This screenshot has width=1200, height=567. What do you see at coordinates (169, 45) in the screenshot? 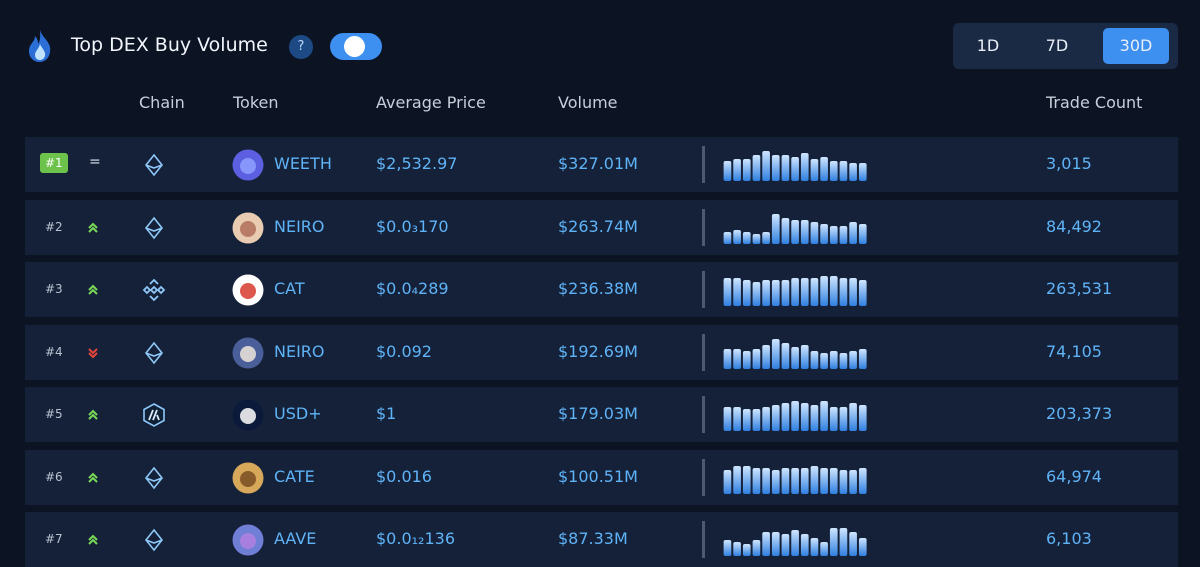
I see `title: Top DEX Buy Volume` at bounding box center [169, 45].